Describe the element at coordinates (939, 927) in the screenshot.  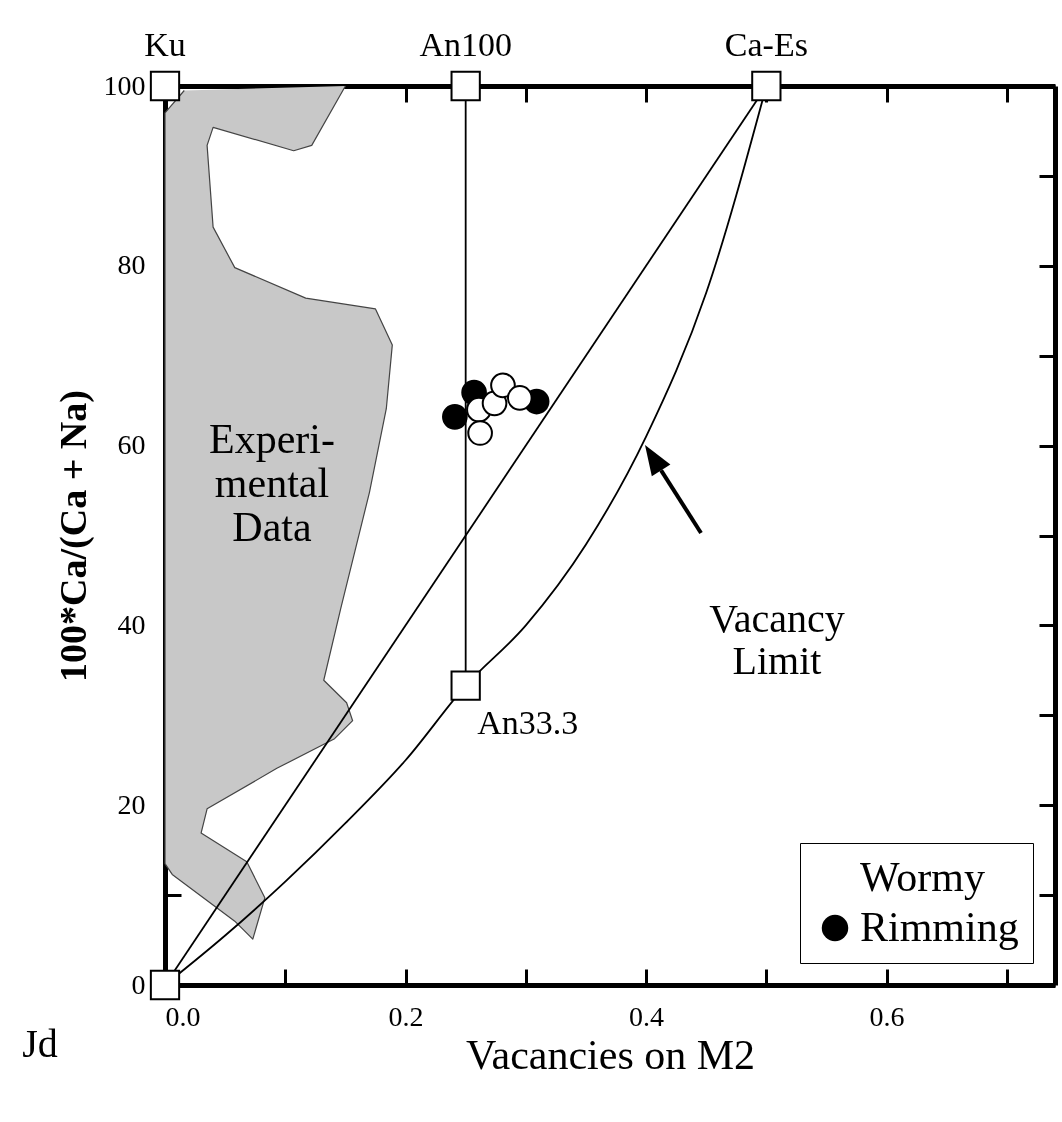
I see `legend-label: Rimming` at that location.